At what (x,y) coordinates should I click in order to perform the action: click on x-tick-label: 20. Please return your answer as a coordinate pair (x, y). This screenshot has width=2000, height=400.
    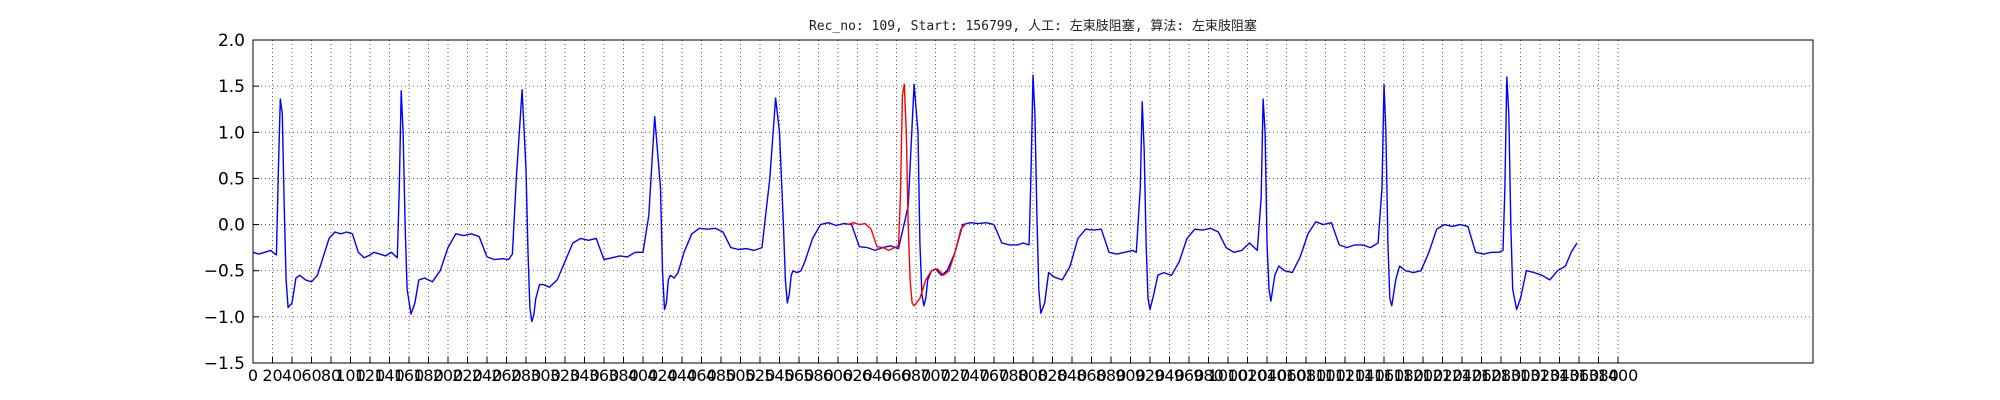
    Looking at the image, I should click on (272, 375).